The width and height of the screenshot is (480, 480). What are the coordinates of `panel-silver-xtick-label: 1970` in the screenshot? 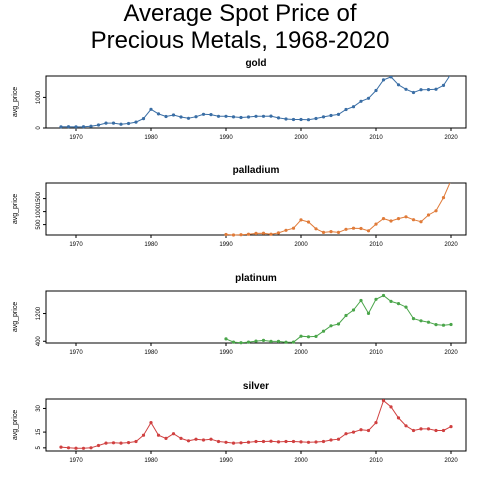 It's located at (76, 461).